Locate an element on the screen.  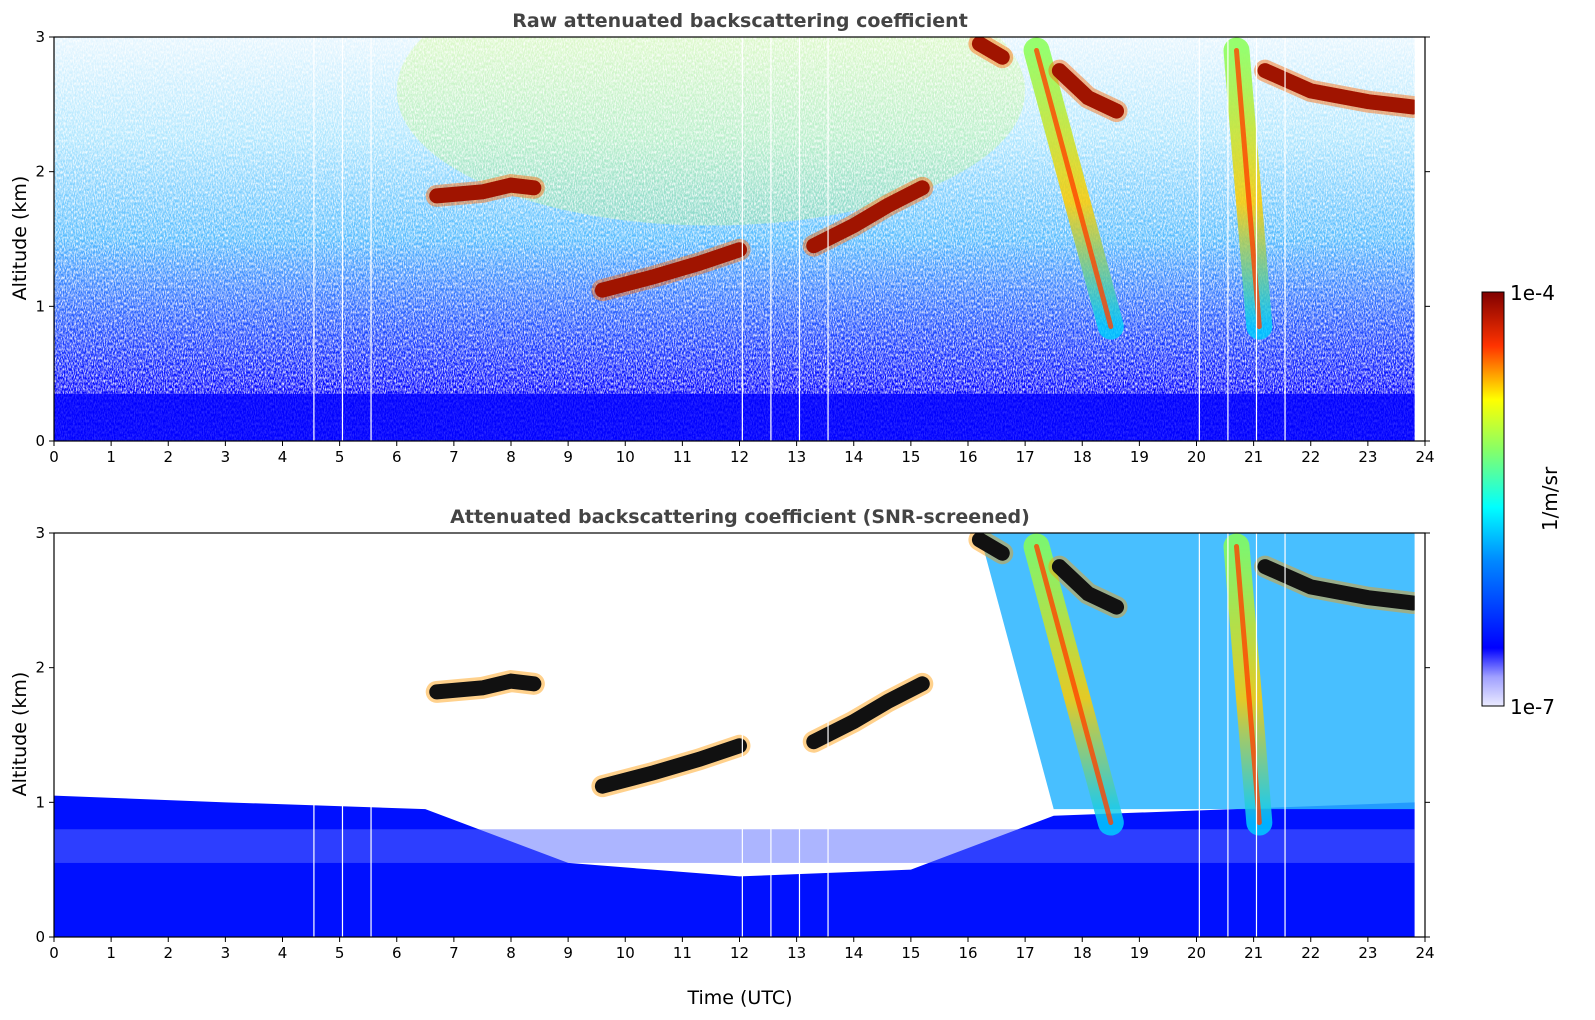
residual-layer-band is located at coordinates (734, 846).